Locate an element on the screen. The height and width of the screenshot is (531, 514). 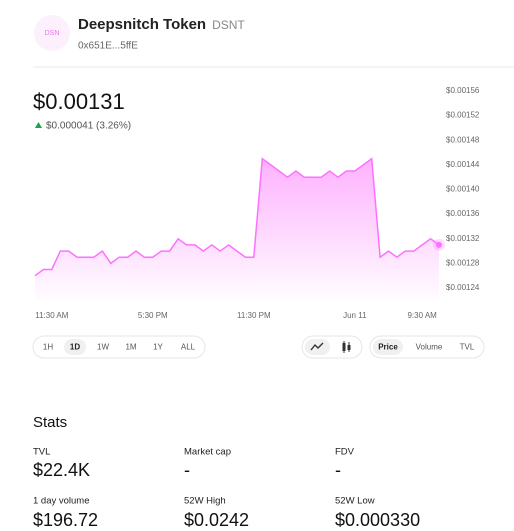
y-tick-label: $0.00124 is located at coordinates (463, 287).